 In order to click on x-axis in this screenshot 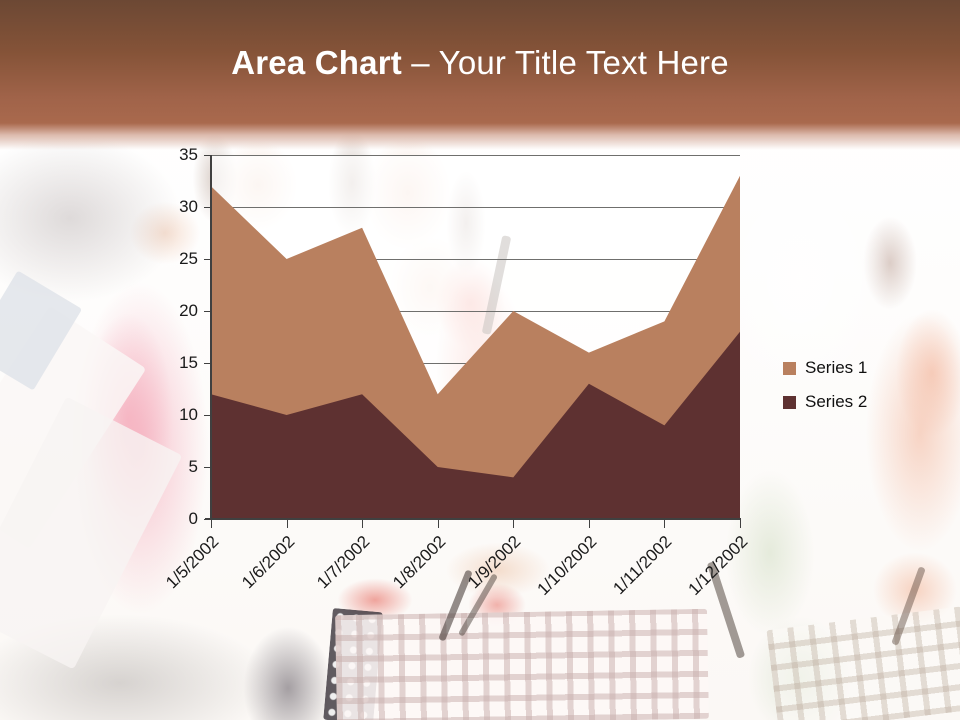, I will do `click(473, 519)`.